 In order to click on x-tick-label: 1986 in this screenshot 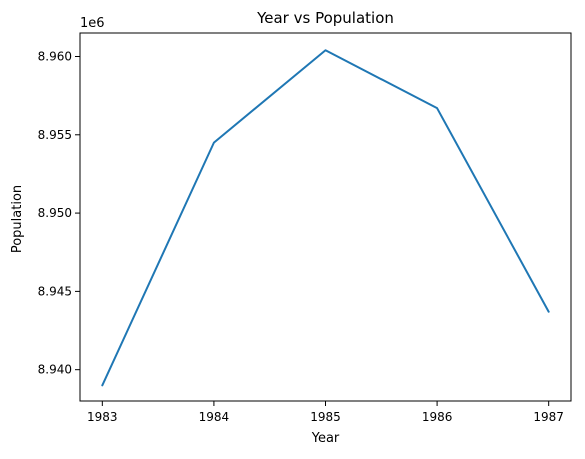, I will do `click(437, 417)`.